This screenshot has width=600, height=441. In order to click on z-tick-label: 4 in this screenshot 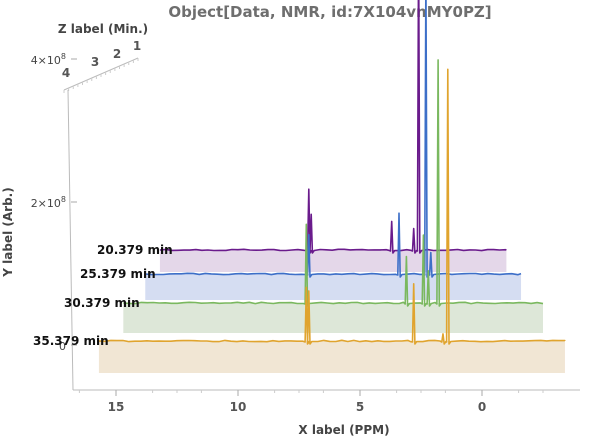, I will do `click(66, 73)`.